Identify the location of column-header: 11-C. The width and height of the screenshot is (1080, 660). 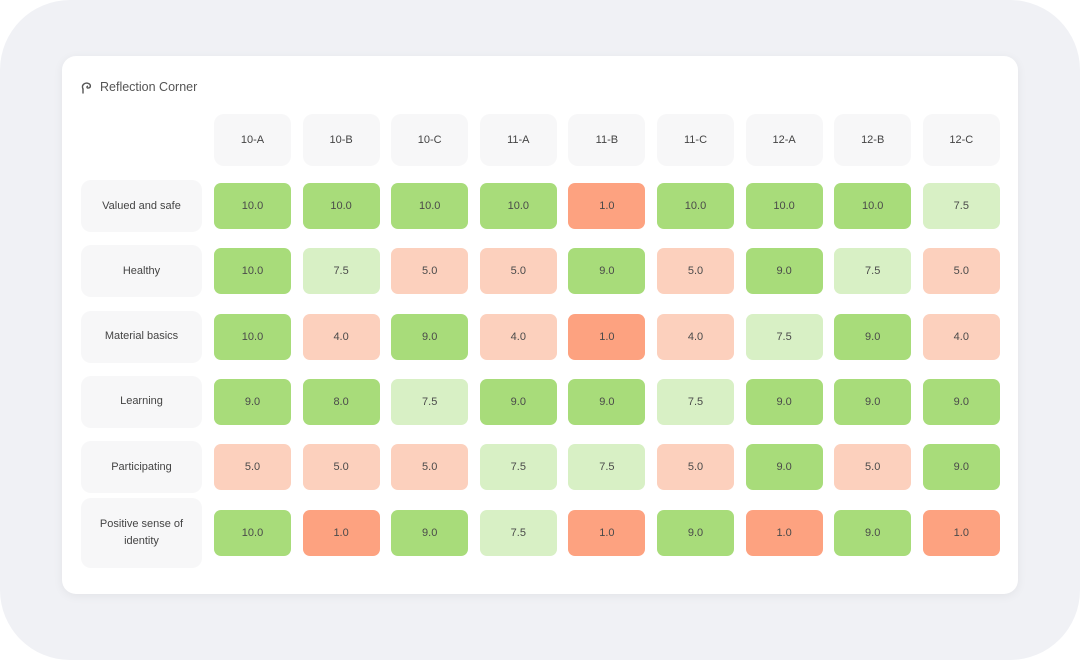
(695, 140).